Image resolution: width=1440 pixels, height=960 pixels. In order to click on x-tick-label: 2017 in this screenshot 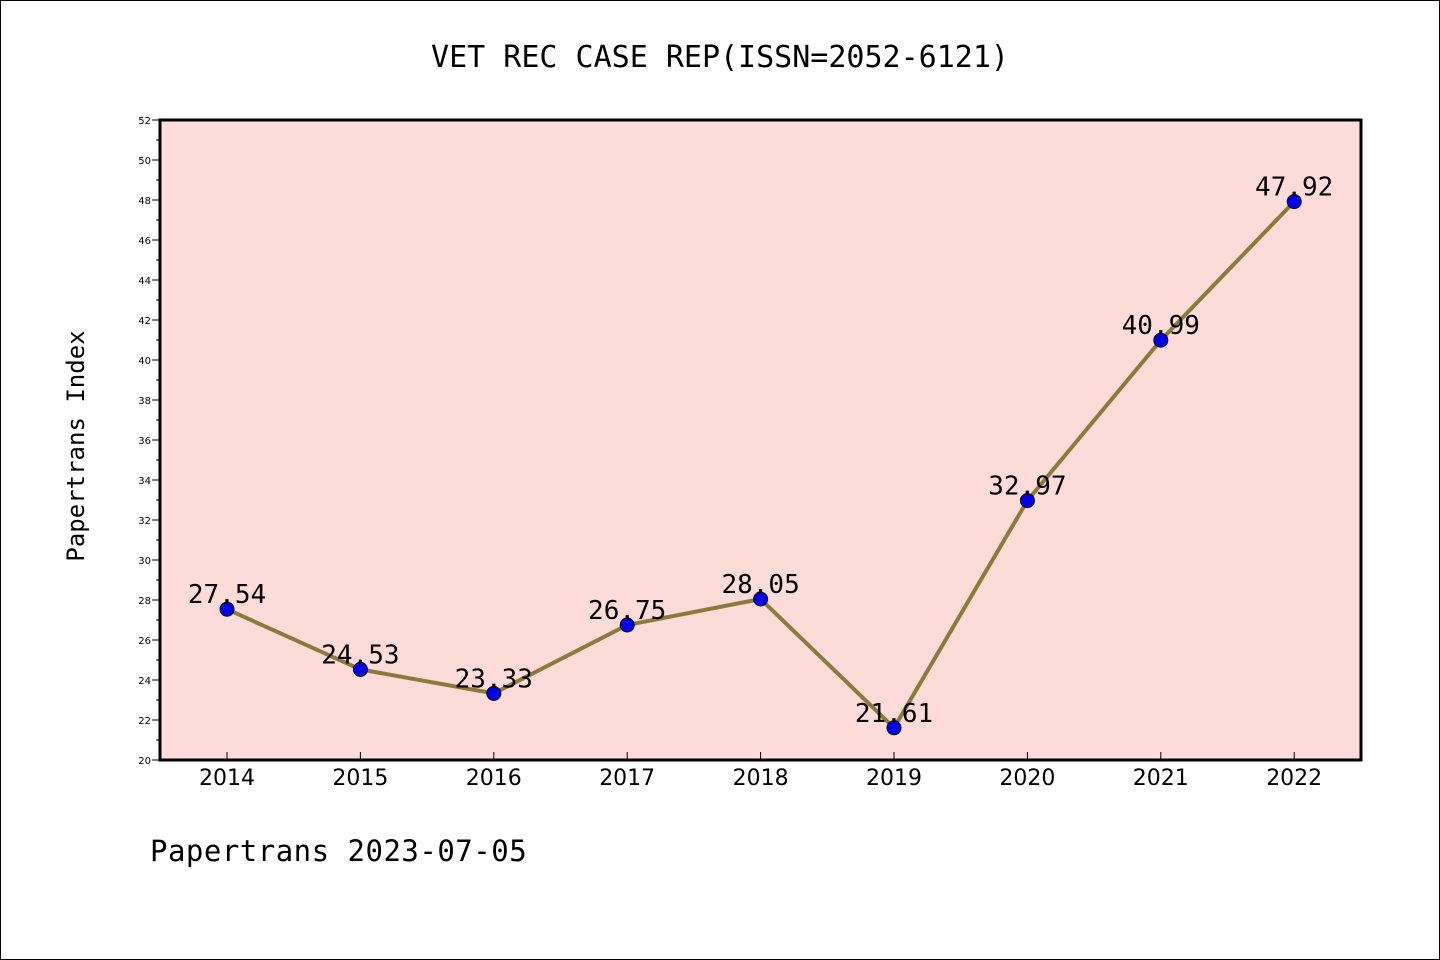, I will do `click(627, 778)`.